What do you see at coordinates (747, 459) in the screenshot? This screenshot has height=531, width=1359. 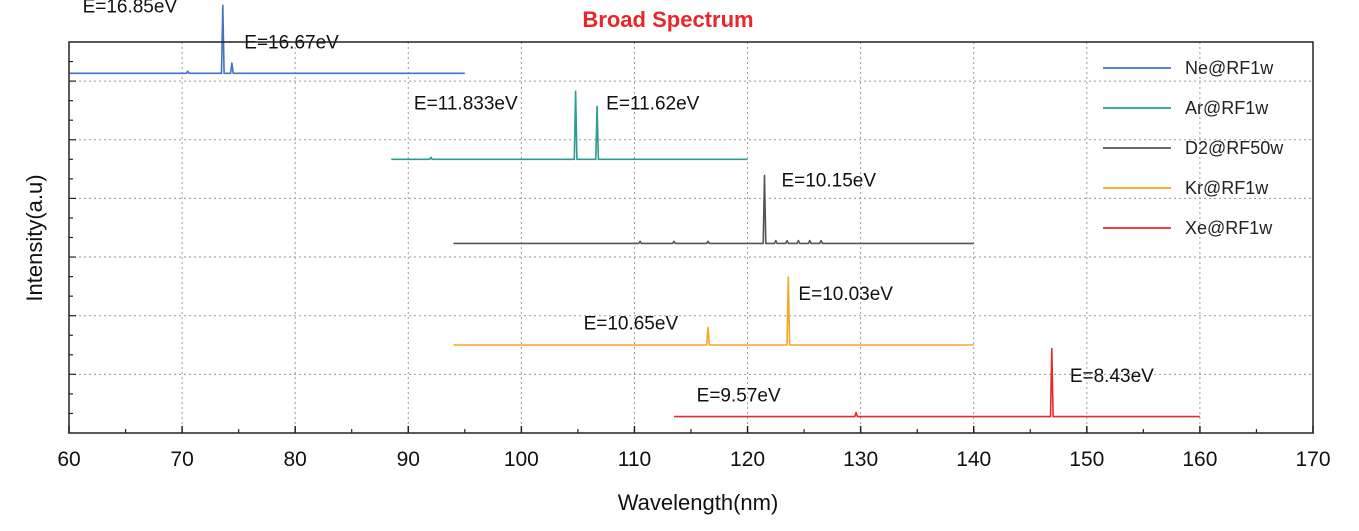 I see `x-tick-label: 120` at bounding box center [747, 459].